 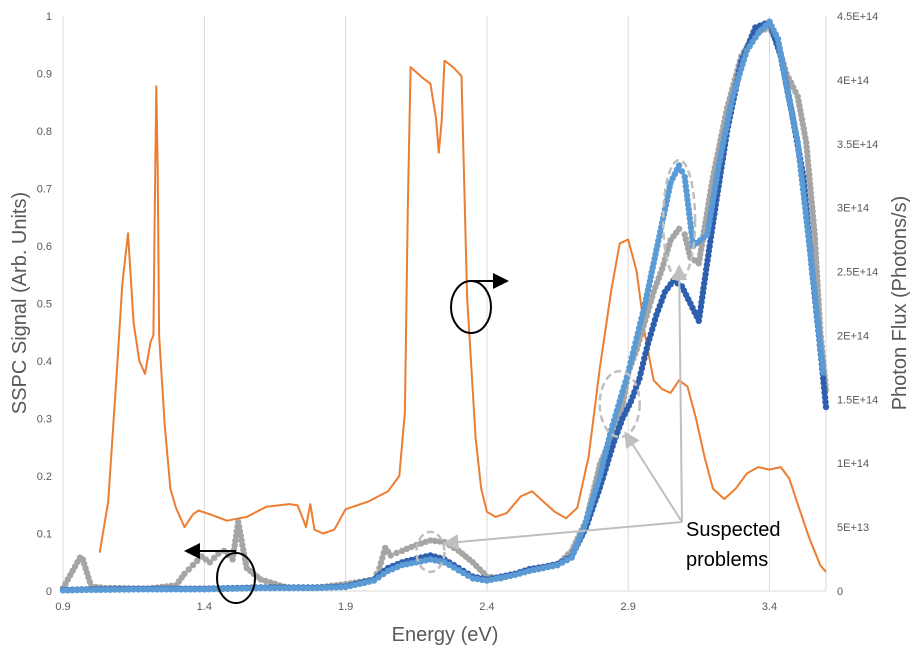 What do you see at coordinates (49, 17) in the screenshot?
I see `y-tick-label: 1` at bounding box center [49, 17].